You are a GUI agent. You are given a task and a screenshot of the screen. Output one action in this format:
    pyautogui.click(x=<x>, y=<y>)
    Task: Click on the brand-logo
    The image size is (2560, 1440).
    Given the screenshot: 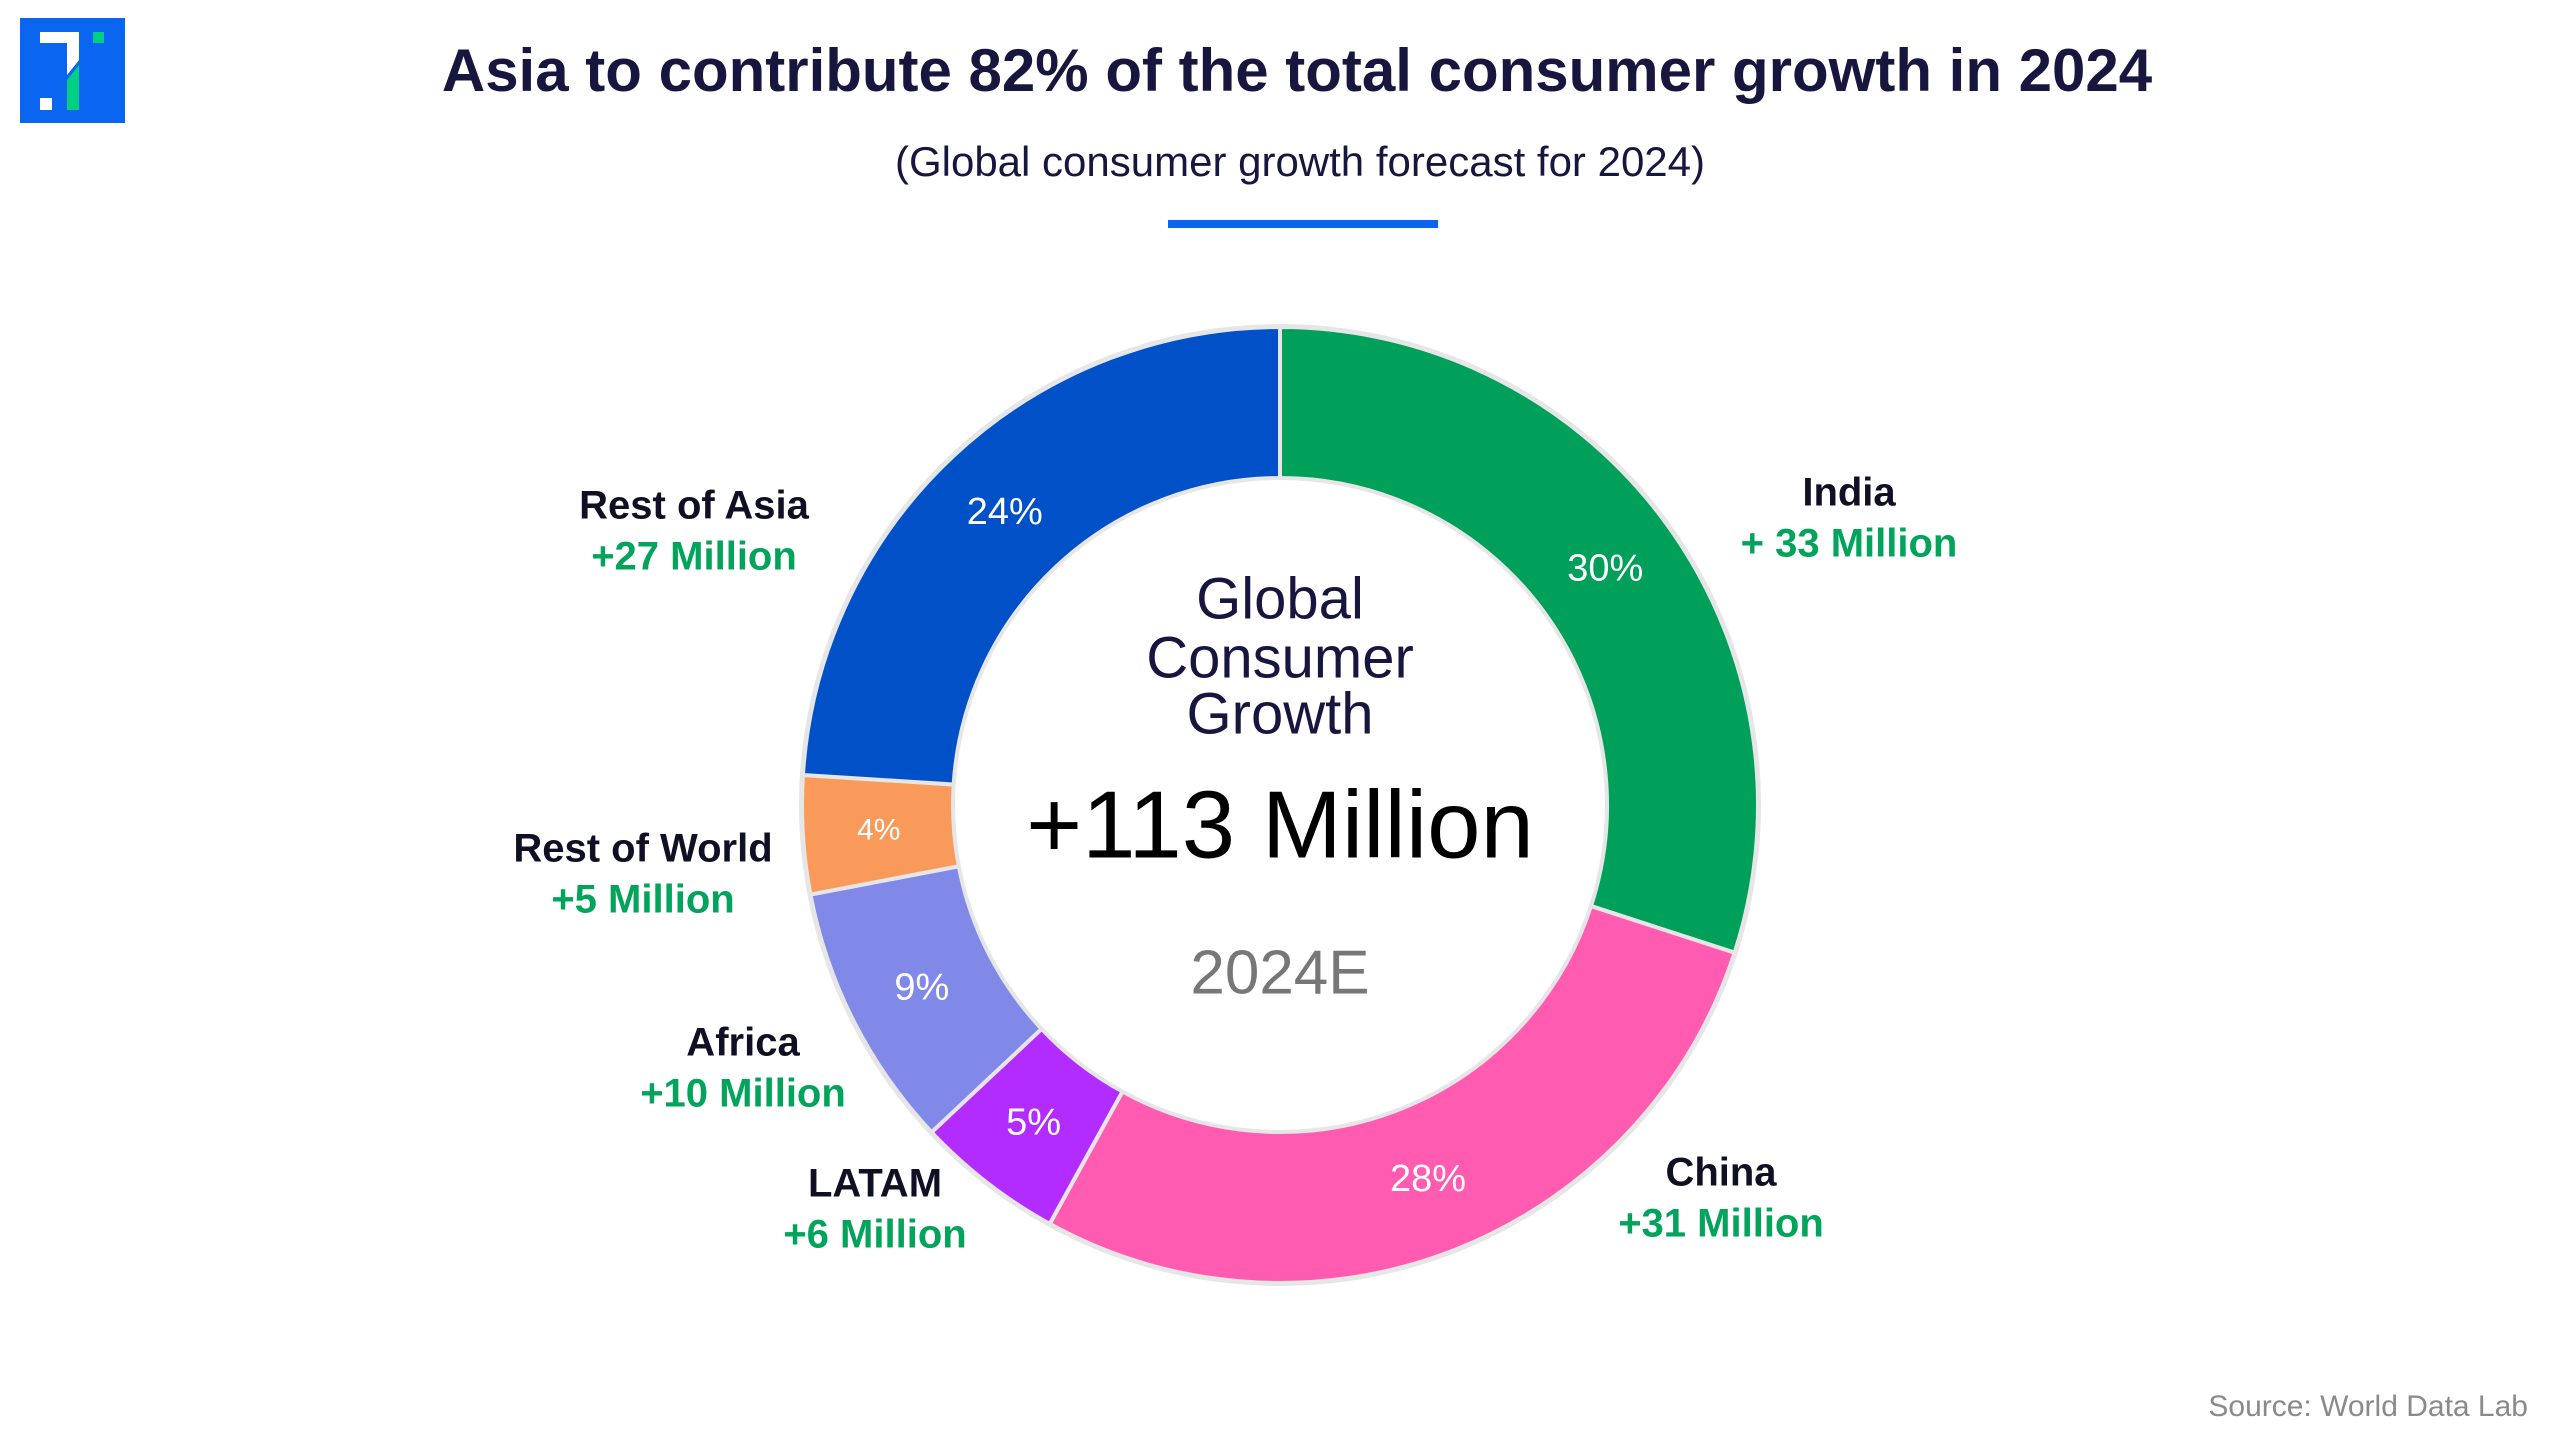 What is the action you would take?
    pyautogui.click(x=72, y=70)
    